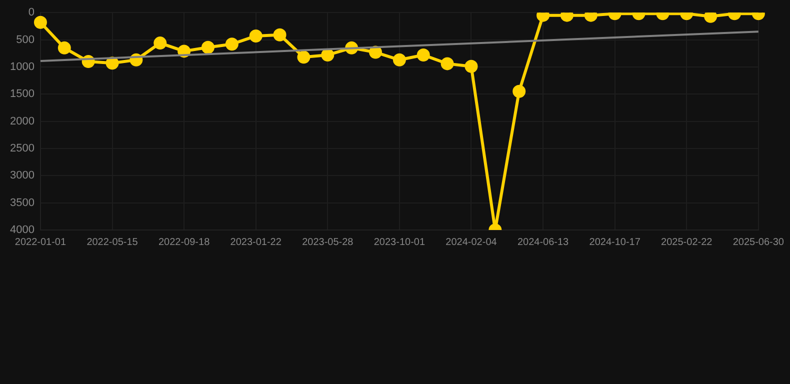  I want to click on y-tick-label: 500, so click(25, 40).